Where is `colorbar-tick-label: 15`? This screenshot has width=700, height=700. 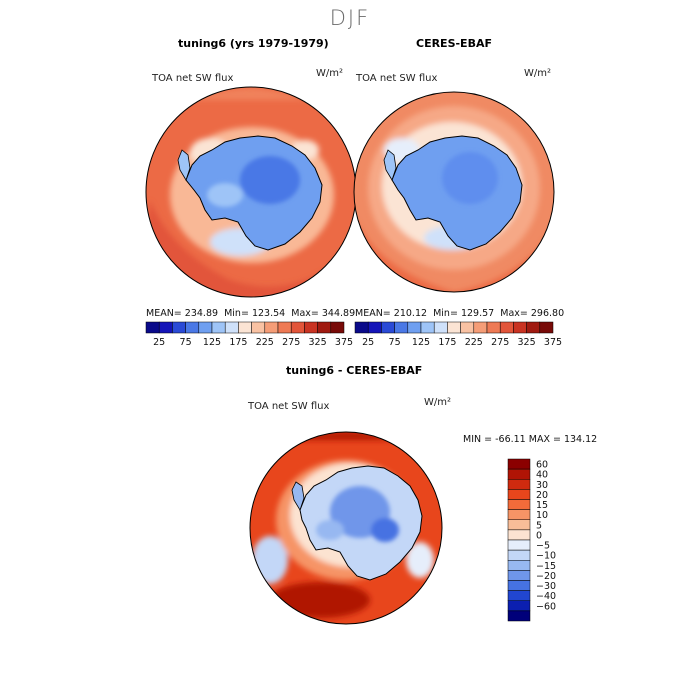
colorbar-tick-label: 15 is located at coordinates (542, 505).